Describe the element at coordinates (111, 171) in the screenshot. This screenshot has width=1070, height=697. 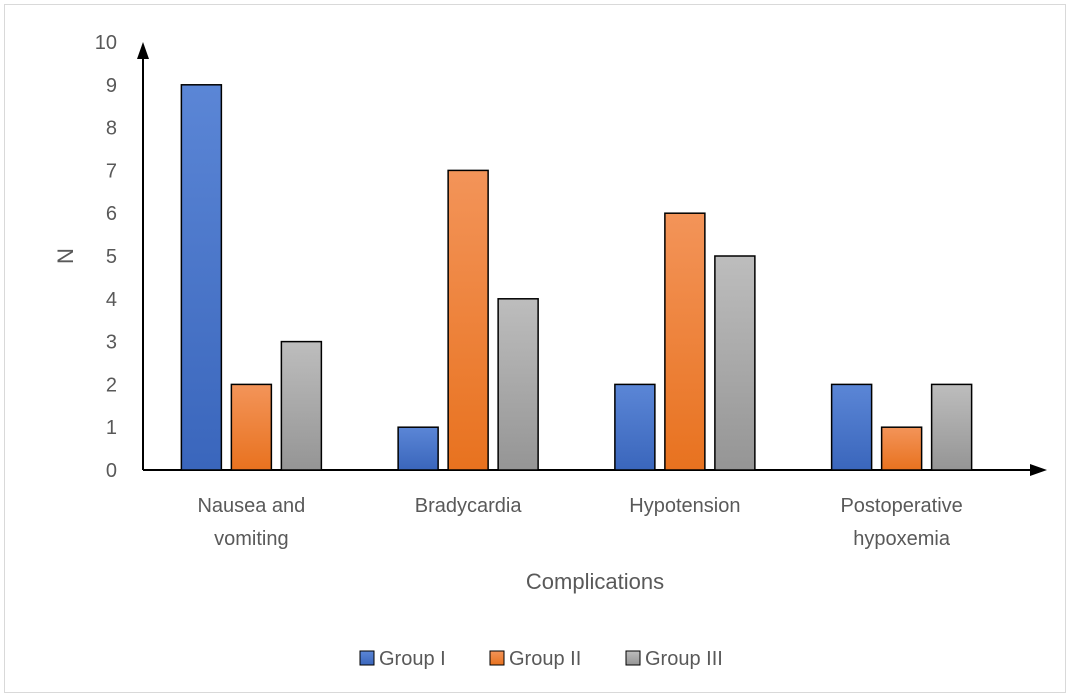
I see `y-tick-label: 7` at that location.